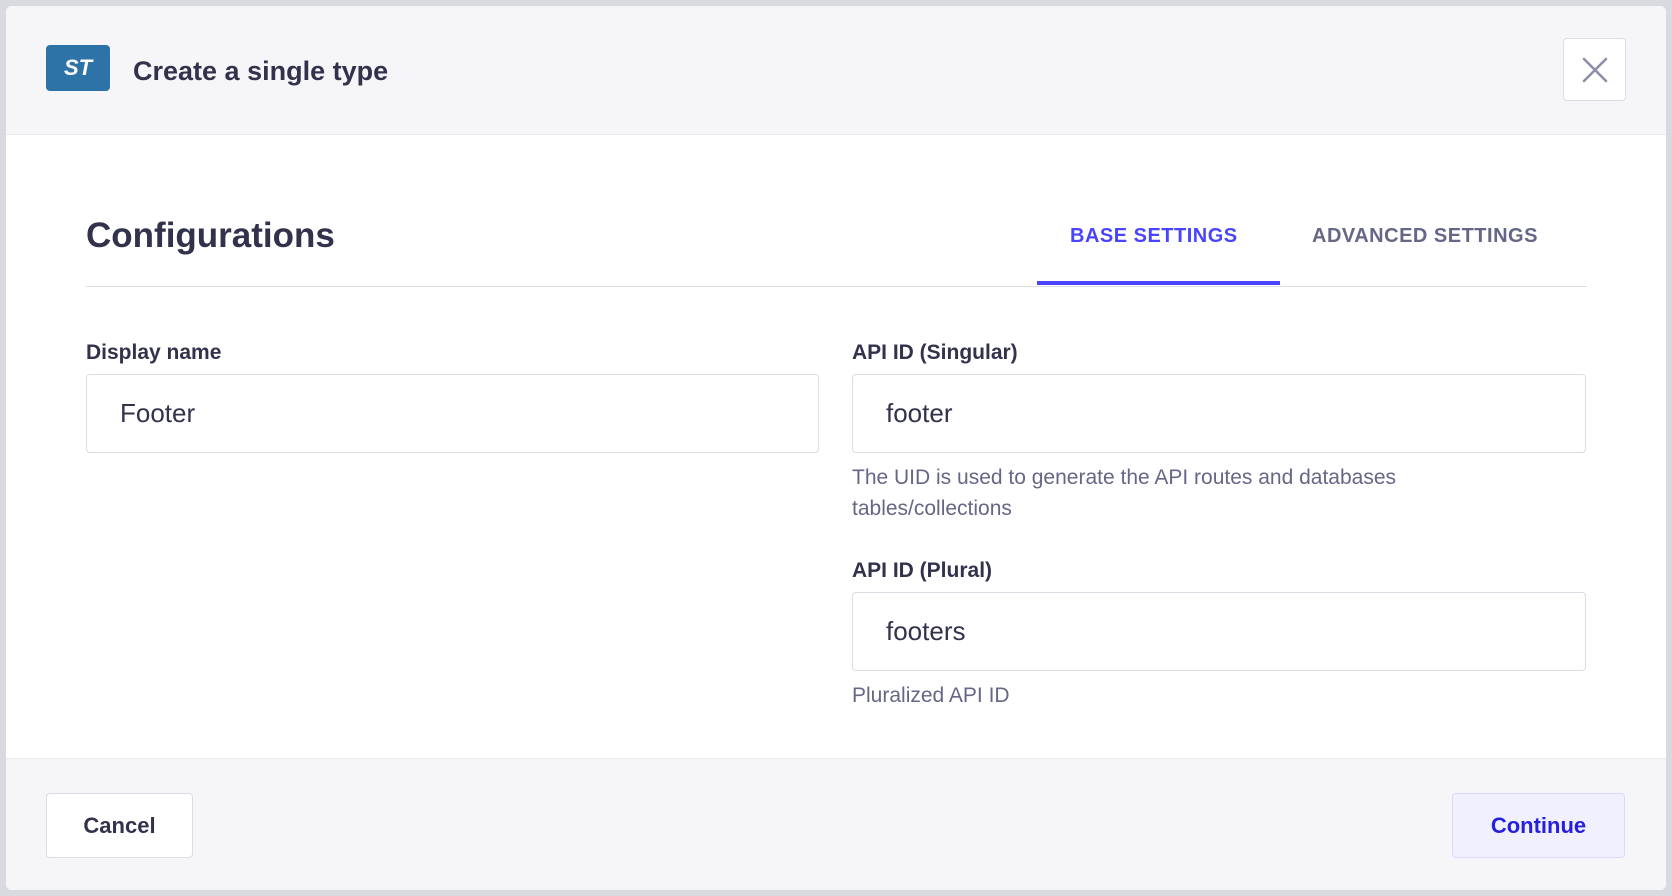 The height and width of the screenshot is (896, 1672). What do you see at coordinates (119, 825) in the screenshot?
I see `cancel-button: Cancel` at bounding box center [119, 825].